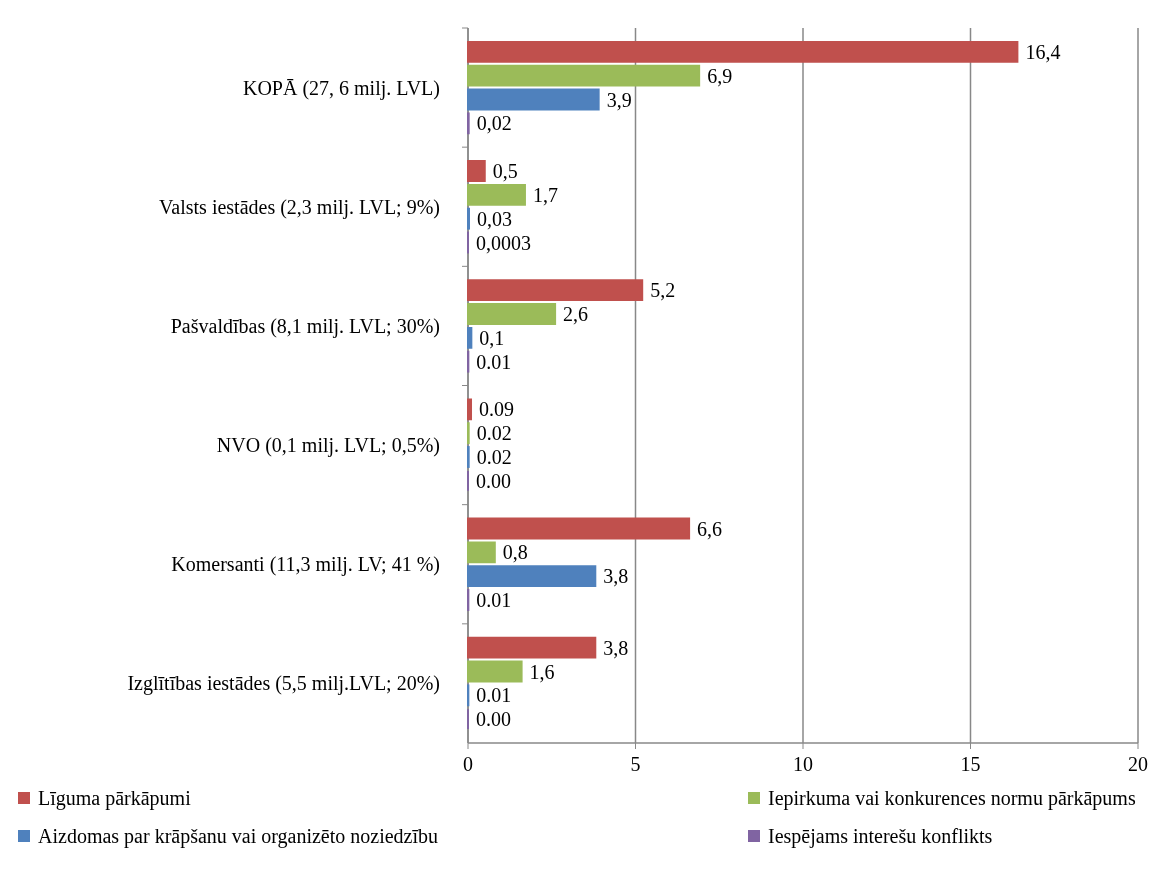  What do you see at coordinates (283, 684) in the screenshot?
I see `y-tick-label: Izglītības iestādes (5,5 milj.LVL; 20%)` at bounding box center [283, 684].